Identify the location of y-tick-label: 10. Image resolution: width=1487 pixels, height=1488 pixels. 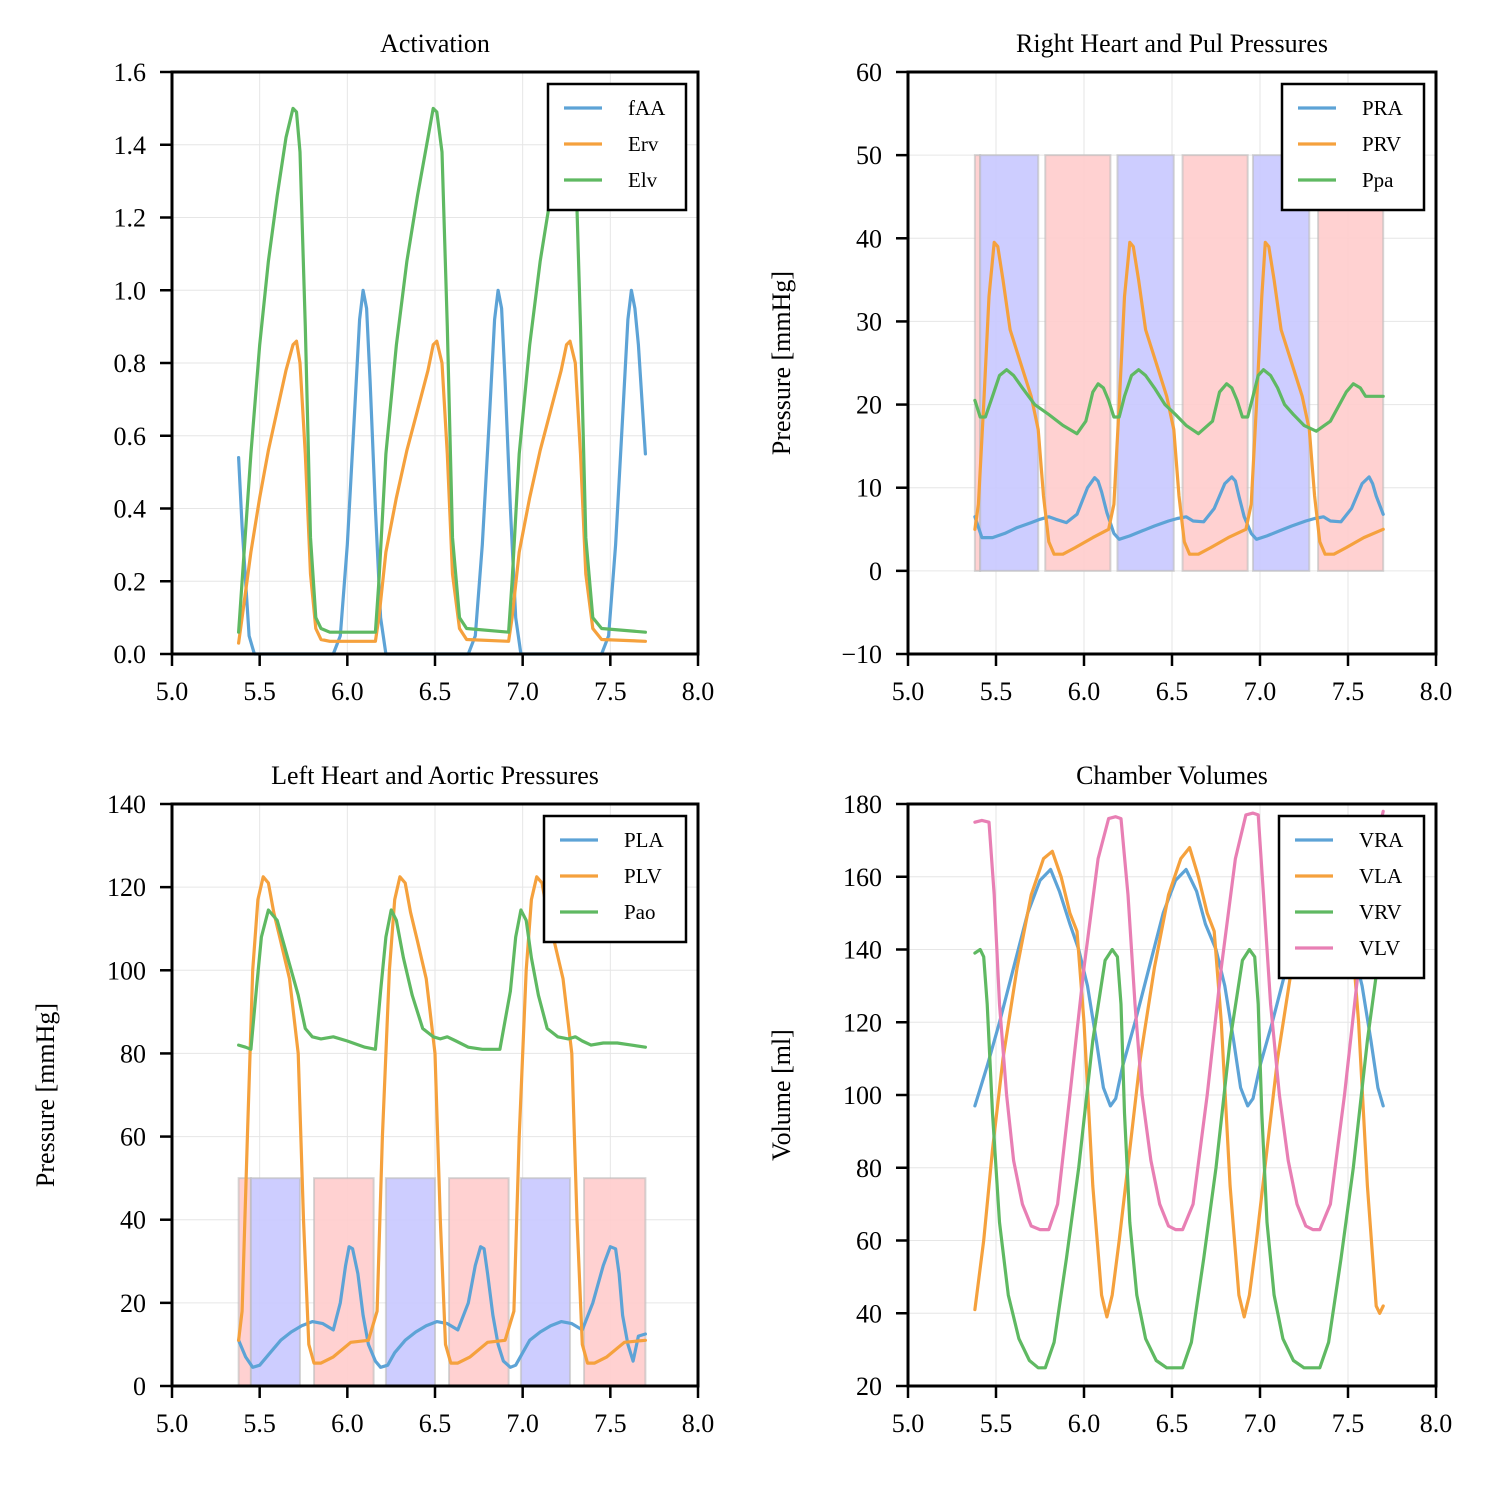
(869, 488).